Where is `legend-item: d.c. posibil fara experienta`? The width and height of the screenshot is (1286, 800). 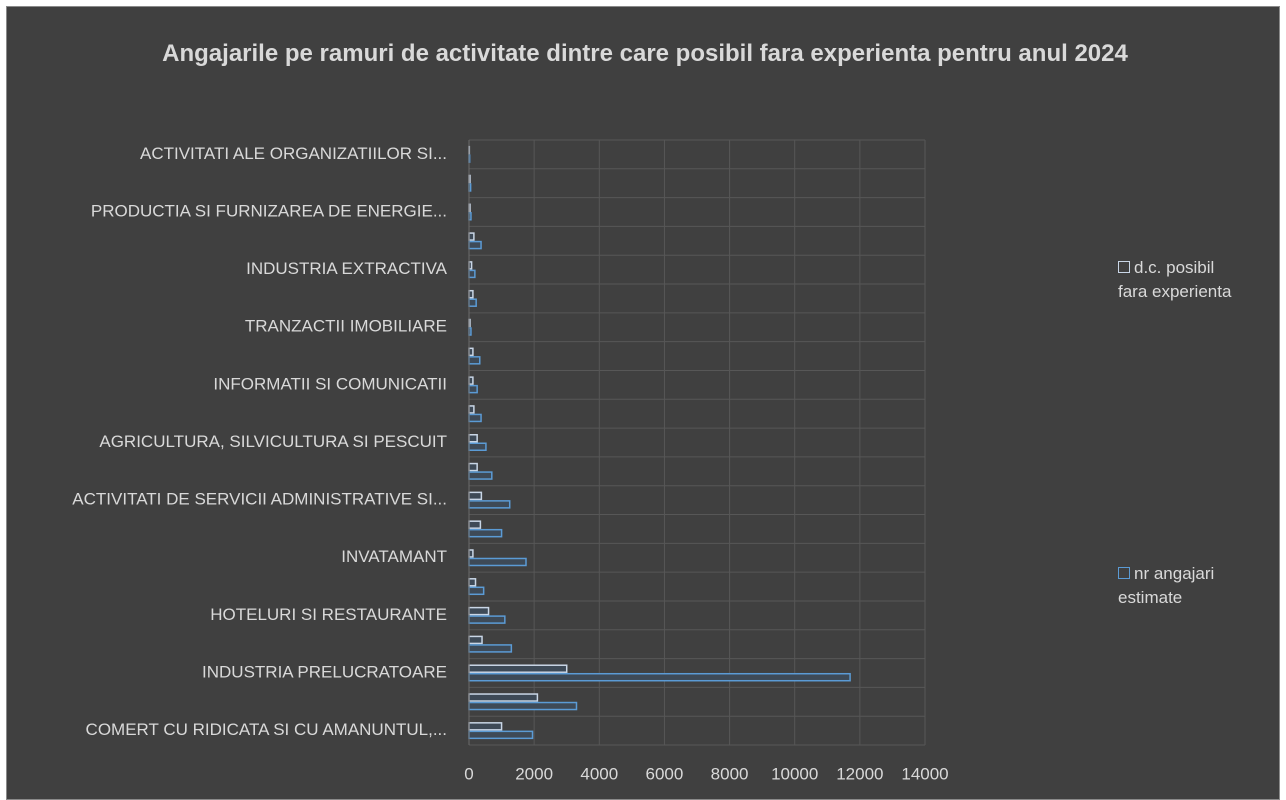
legend-item: d.c. posibil fara experienta is located at coordinates (1183, 280).